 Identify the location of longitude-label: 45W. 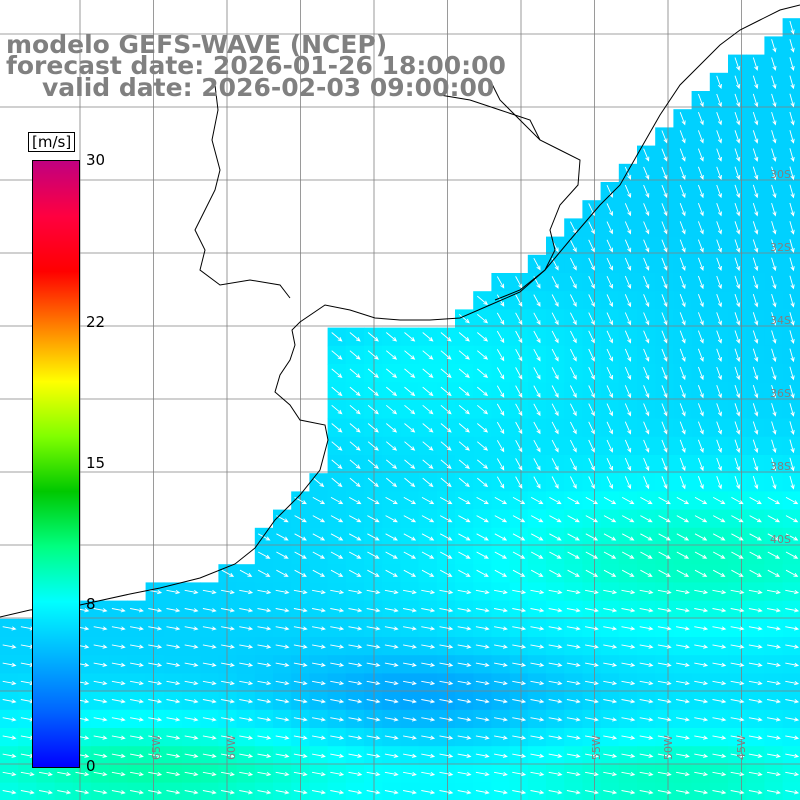
(741, 747).